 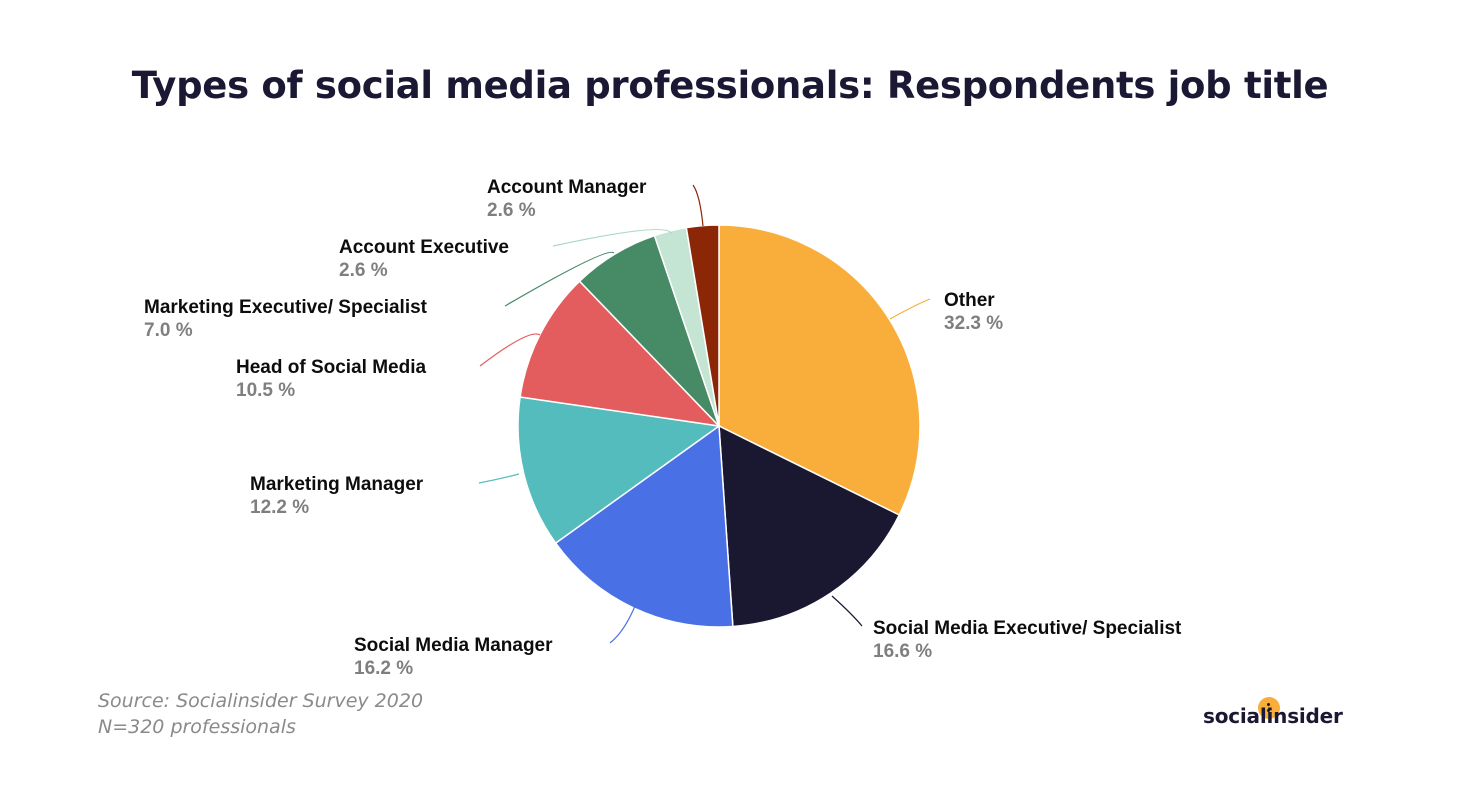 I want to click on sample-size-line: N=320 professionals, so click(x=197, y=727).